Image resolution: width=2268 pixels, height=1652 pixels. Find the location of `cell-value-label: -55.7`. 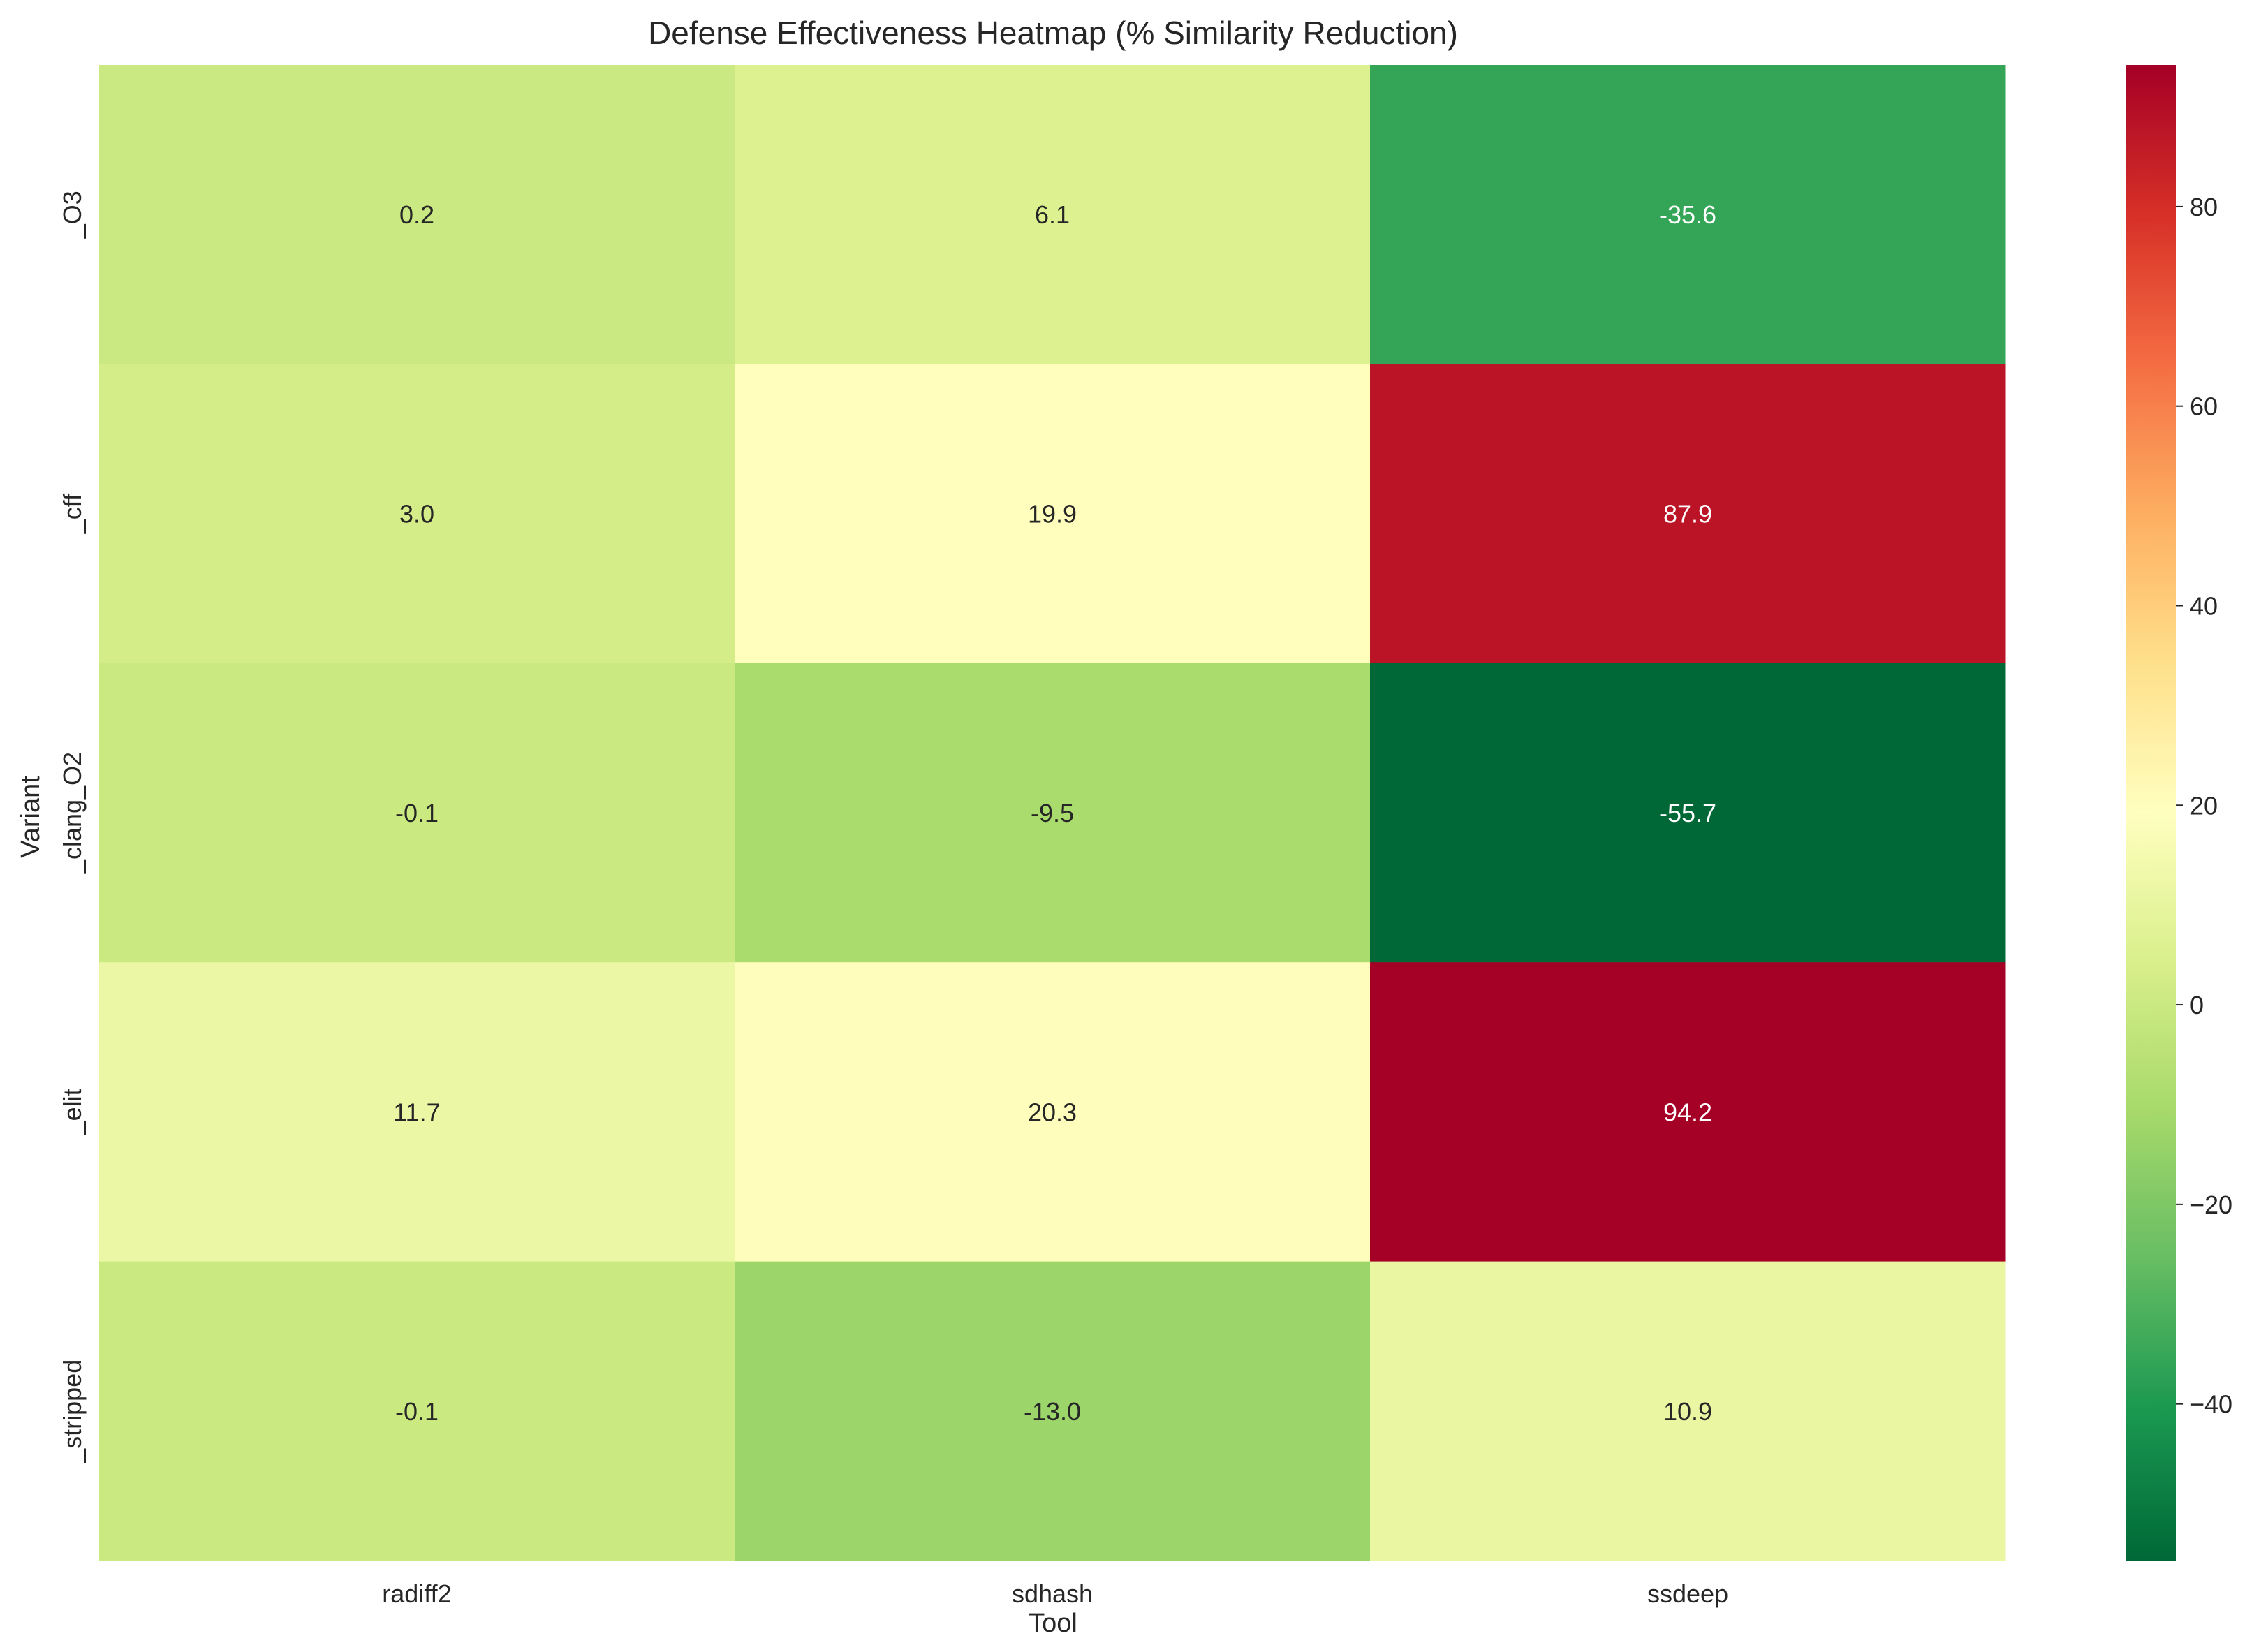

cell-value-label: -55.7 is located at coordinates (1687, 813).